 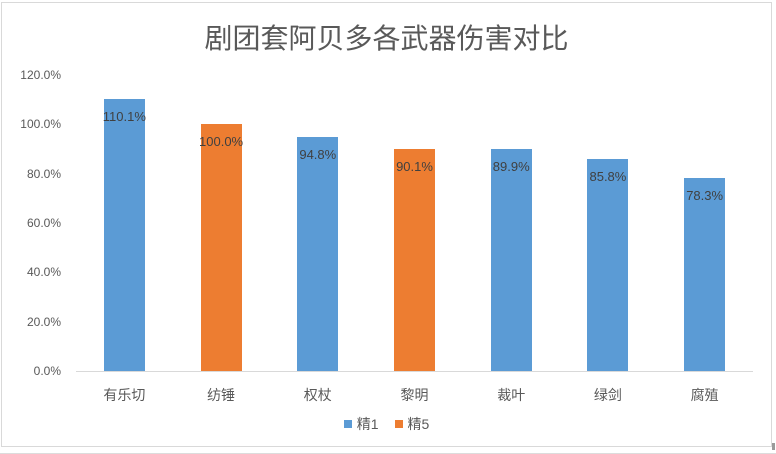 What do you see at coordinates (414, 395) in the screenshot?
I see `x-axis-category-label: 黎明` at bounding box center [414, 395].